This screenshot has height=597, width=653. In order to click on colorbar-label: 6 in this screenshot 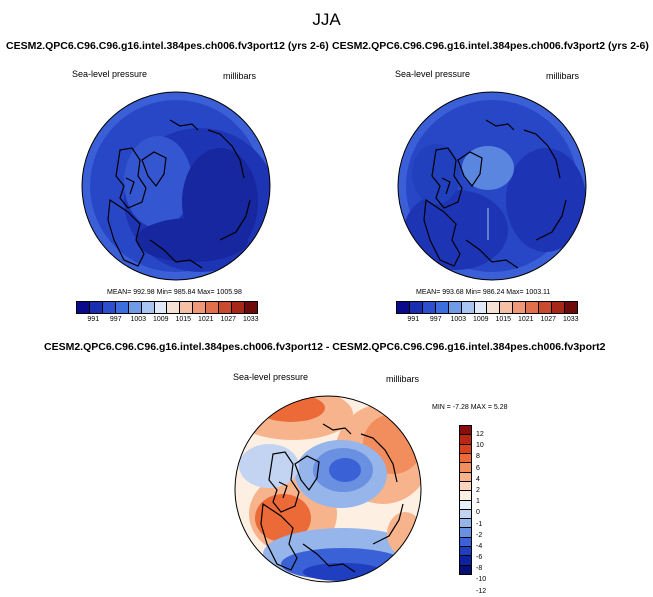, I will do `click(478, 468)`.